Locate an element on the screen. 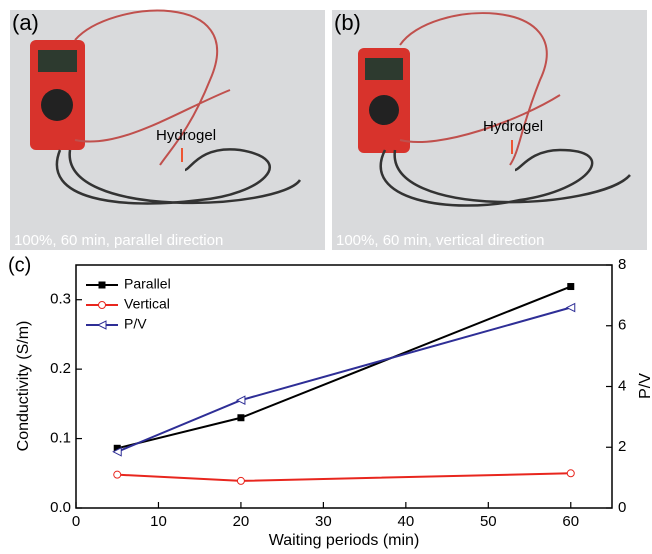 The image size is (652, 554). x-tick-label: 10 is located at coordinates (158, 521).